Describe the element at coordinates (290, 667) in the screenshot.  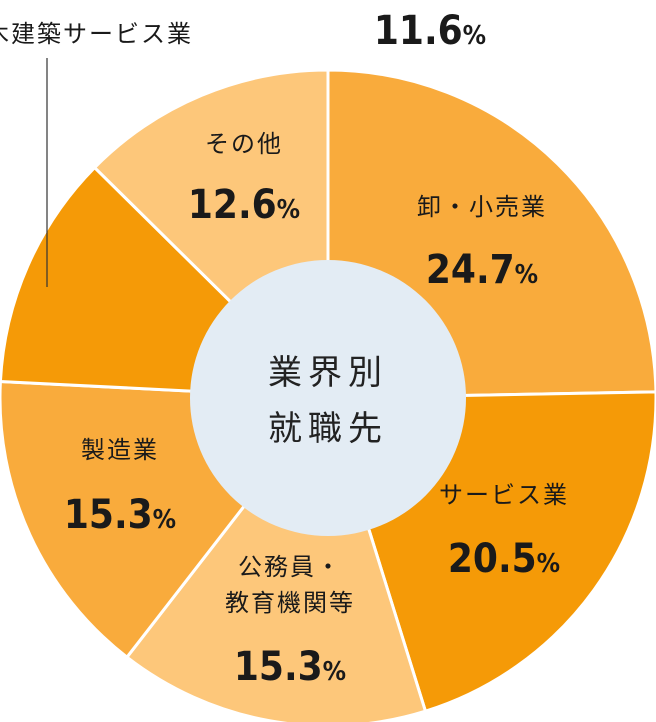
I see `slice-value-3: 15.3%` at that location.